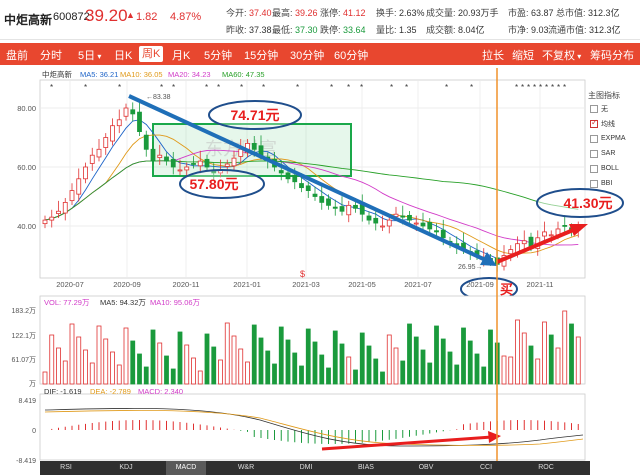 Image resolution: width=640 pixels, height=475 pixels. Describe the element at coordinates (181, 56) in the screenshot. I see `tab-month-k: 月K` at that location.